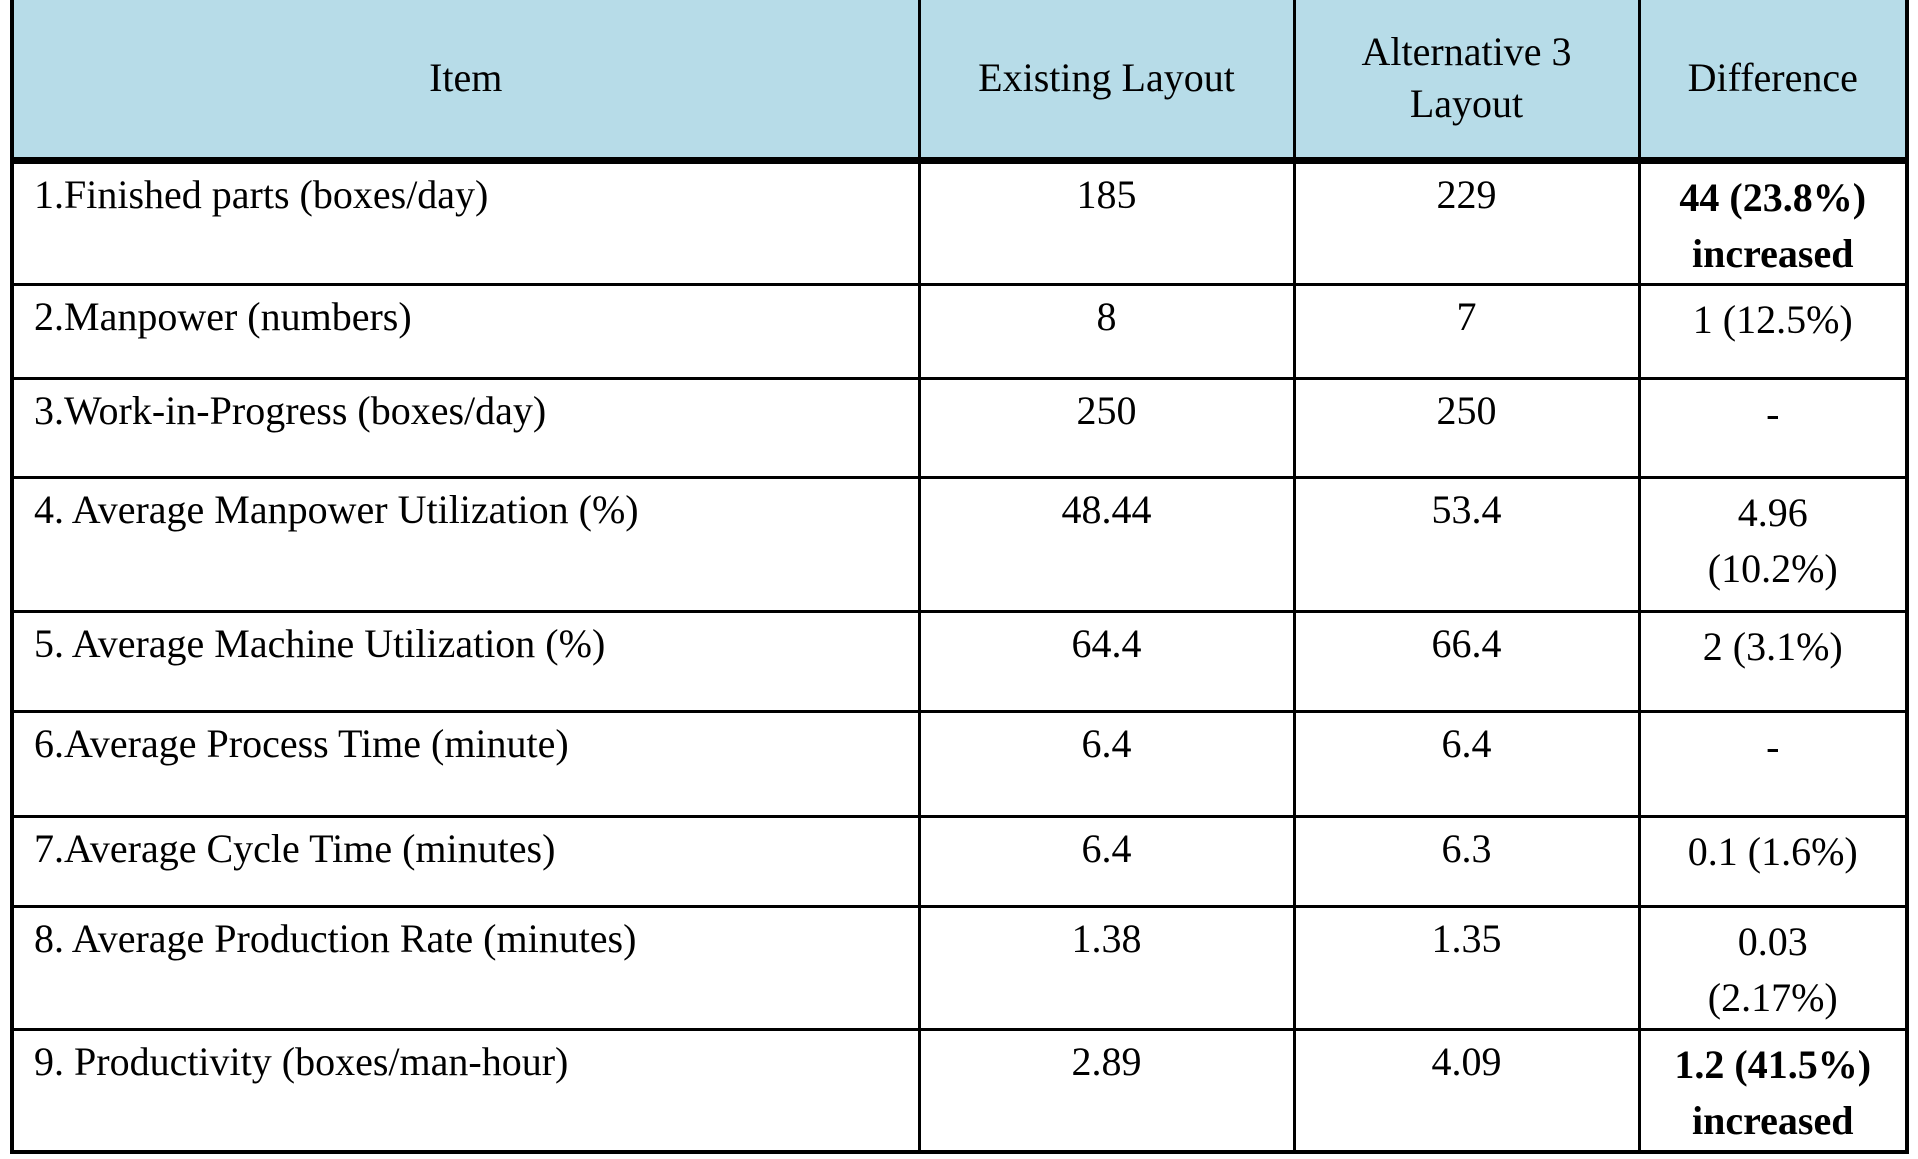  Describe the element at coordinates (465, 222) in the screenshot. I see `item-cell: 1.Finished parts (boxes/day)` at that location.